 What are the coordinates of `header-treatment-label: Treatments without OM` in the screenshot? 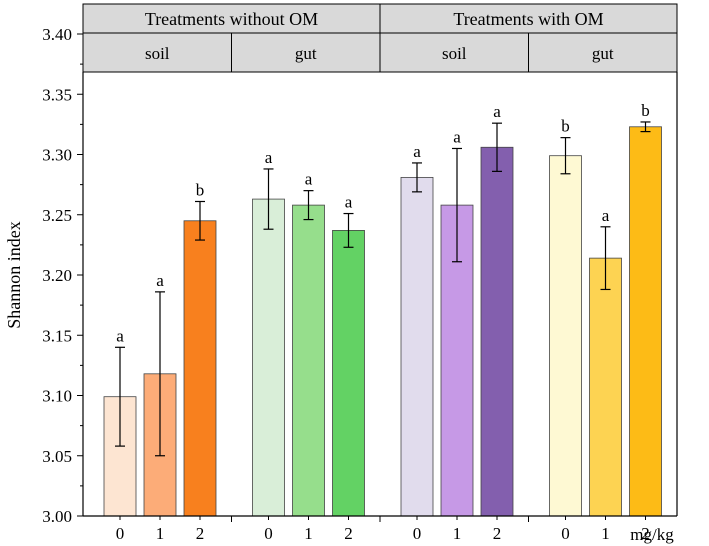 It's located at (231, 19).